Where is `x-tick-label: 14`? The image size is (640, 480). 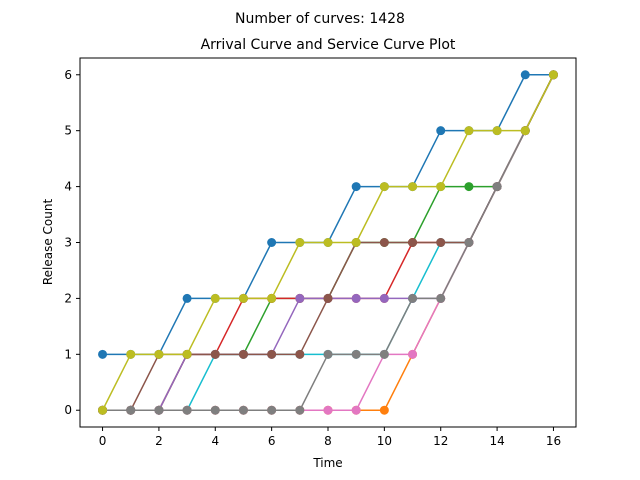 x-tick-label: 14 is located at coordinates (496, 441).